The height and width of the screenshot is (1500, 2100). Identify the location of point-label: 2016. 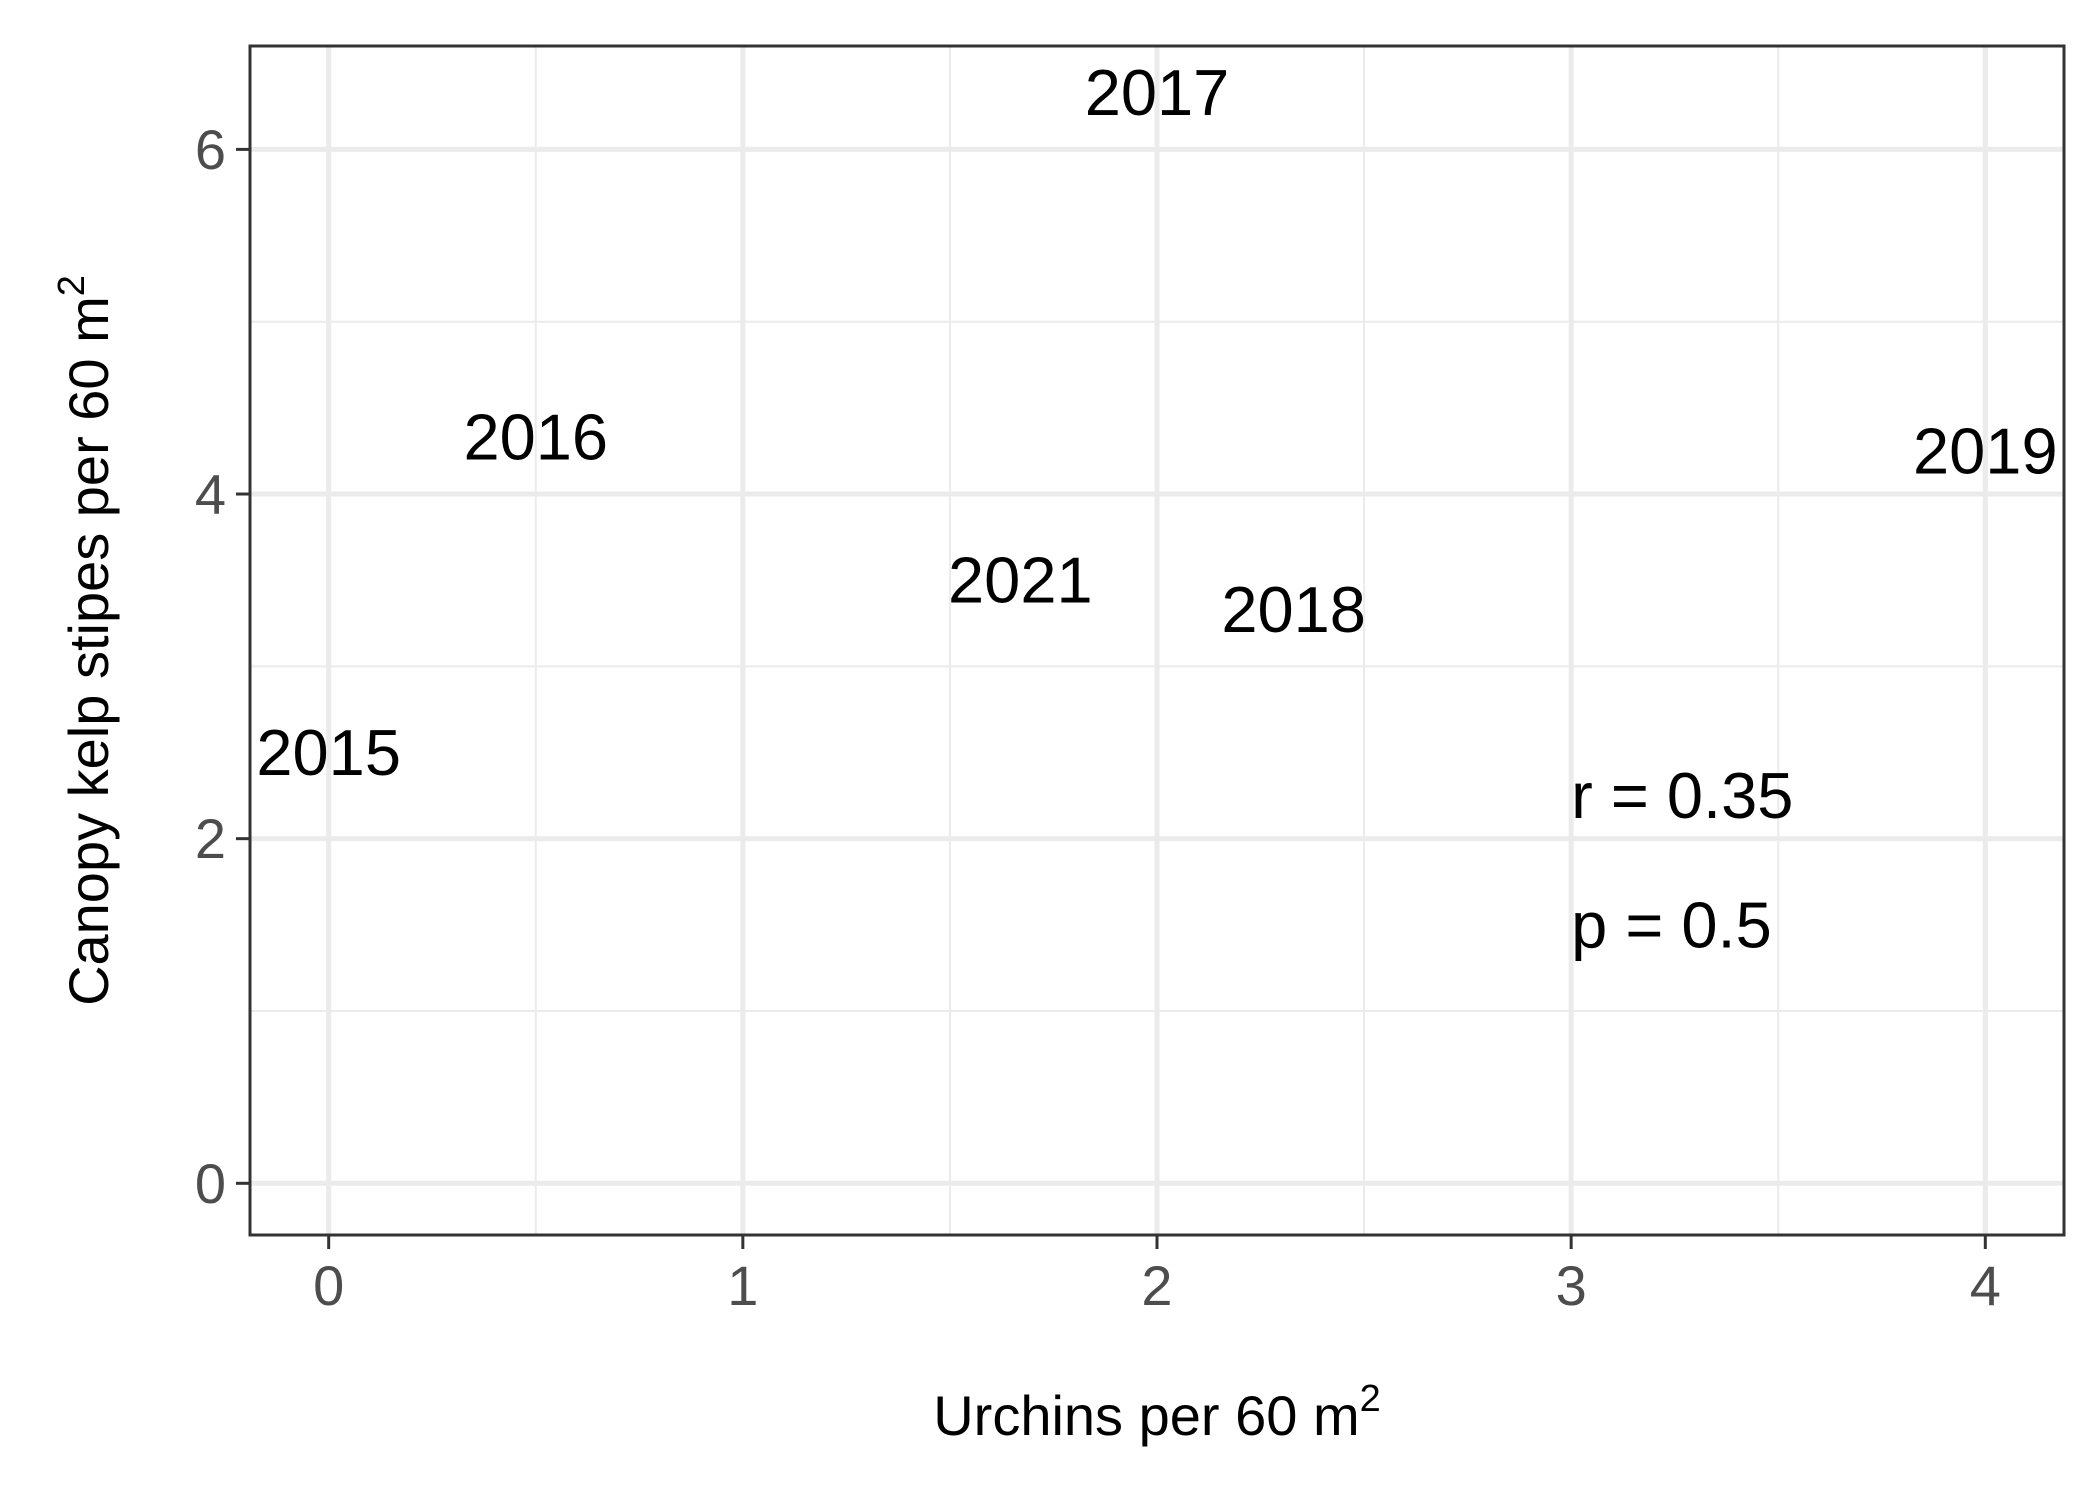
(535, 437).